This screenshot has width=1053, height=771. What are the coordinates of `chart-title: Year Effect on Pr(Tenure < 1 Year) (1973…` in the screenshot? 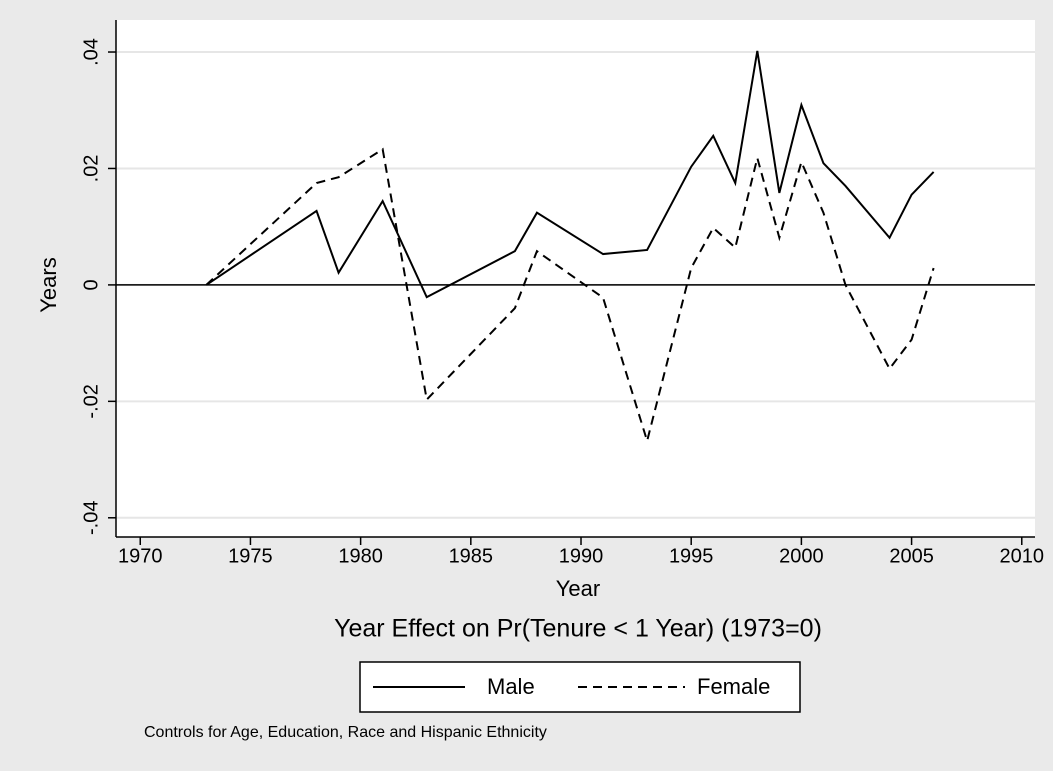 It's located at (578, 629).